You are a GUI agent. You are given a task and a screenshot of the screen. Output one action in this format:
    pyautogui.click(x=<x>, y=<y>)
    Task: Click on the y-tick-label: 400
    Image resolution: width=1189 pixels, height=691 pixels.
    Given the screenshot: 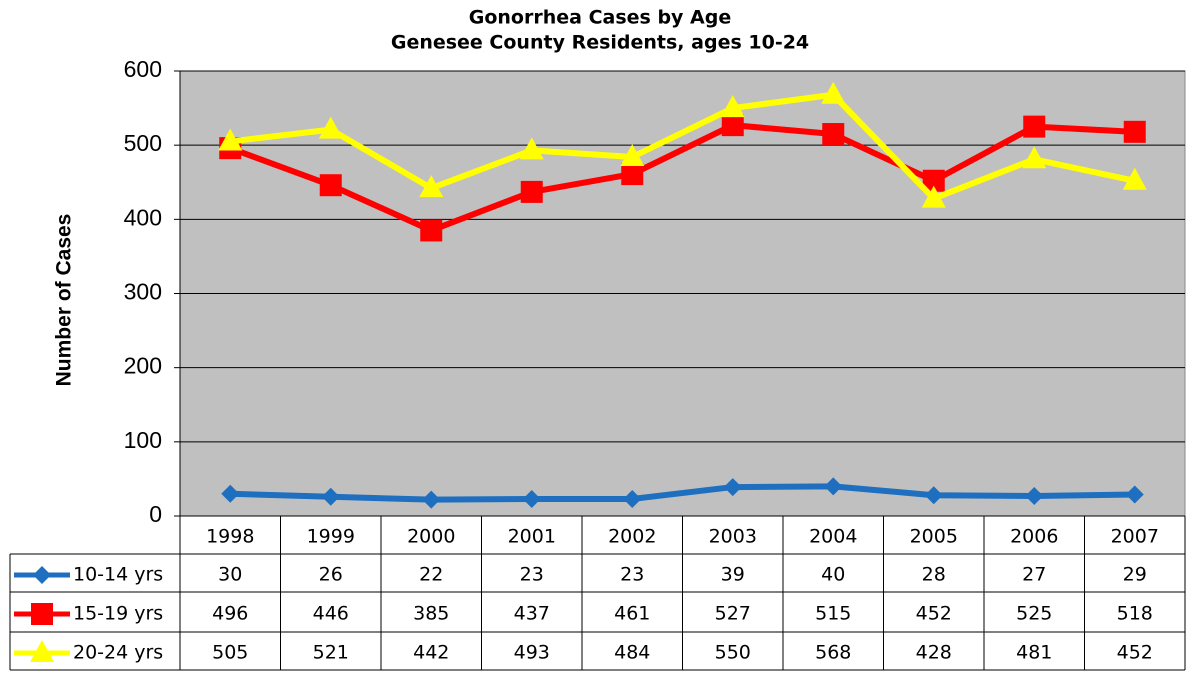 What is the action you would take?
    pyautogui.click(x=143, y=217)
    